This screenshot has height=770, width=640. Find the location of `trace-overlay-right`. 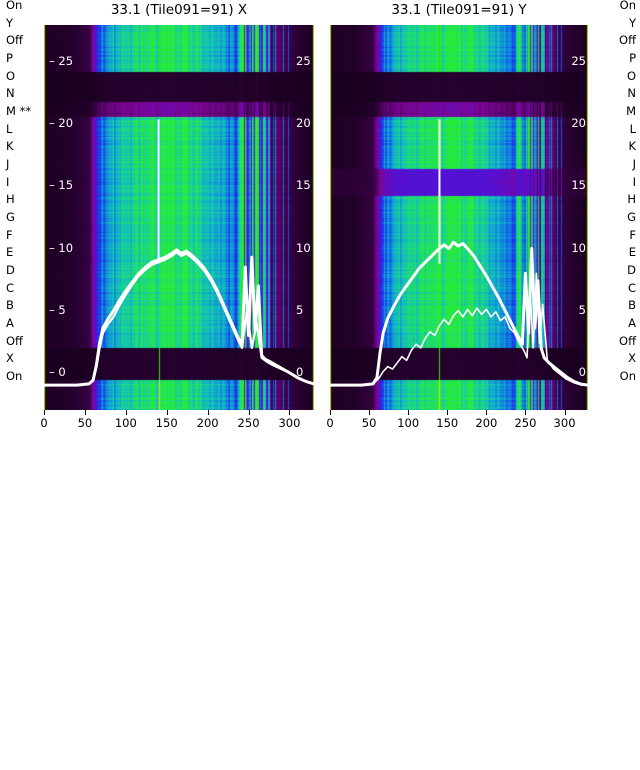

trace-overlay-right is located at coordinates (459, 253).